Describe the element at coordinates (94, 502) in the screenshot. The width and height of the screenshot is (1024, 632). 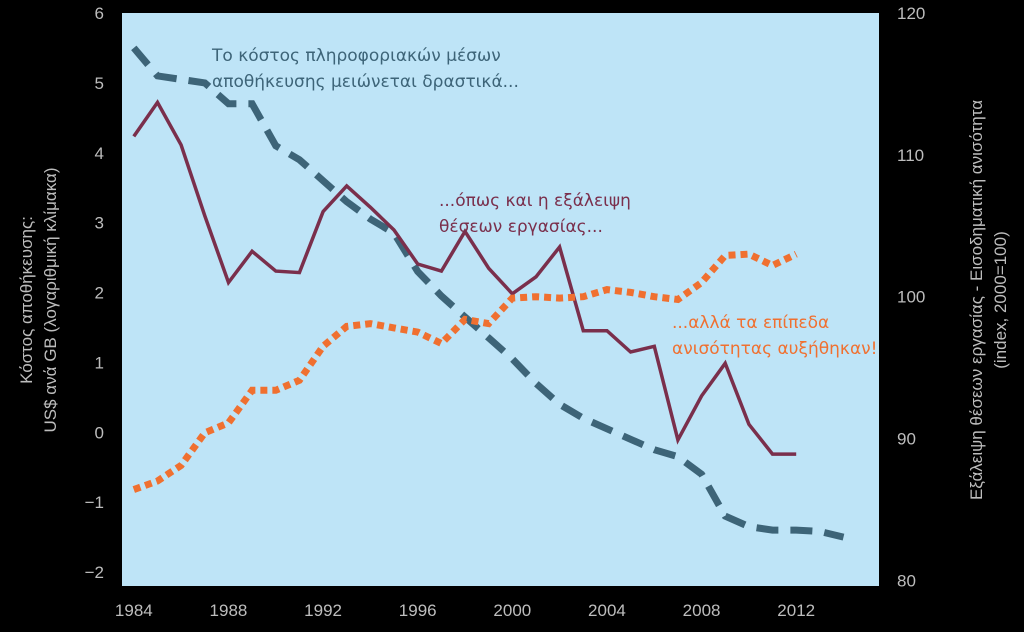
I see `left-tick-label: −1` at that location.